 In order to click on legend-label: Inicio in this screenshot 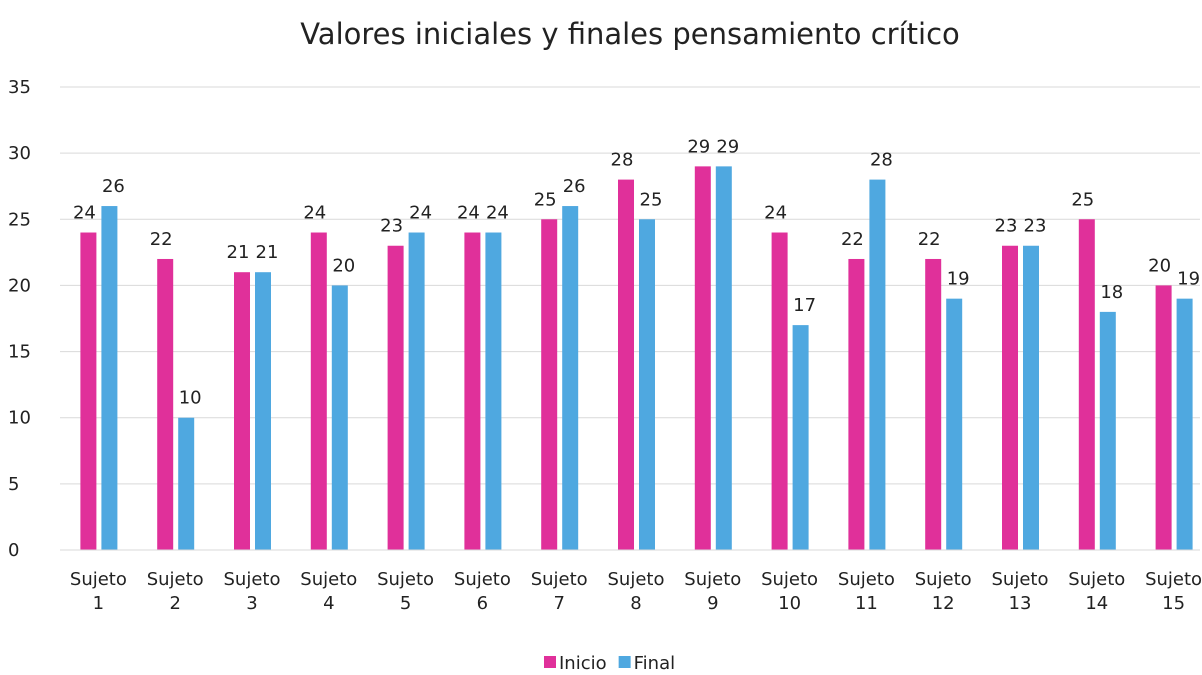, I will do `click(583, 663)`.